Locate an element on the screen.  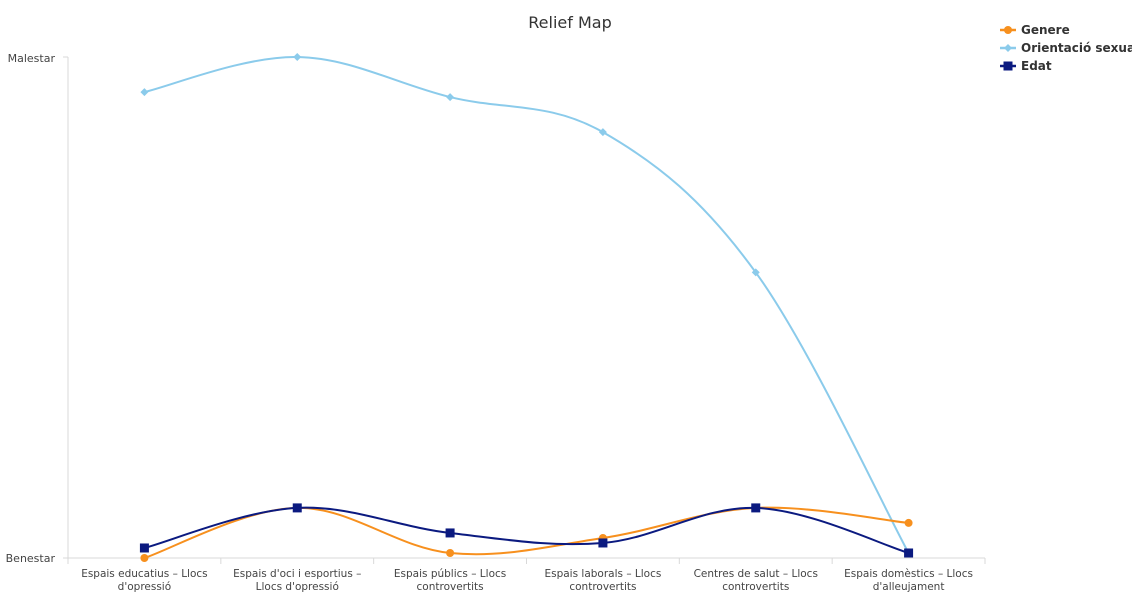
legend: Genere Orientació sexual Edat is located at coordinates (1066, 48).